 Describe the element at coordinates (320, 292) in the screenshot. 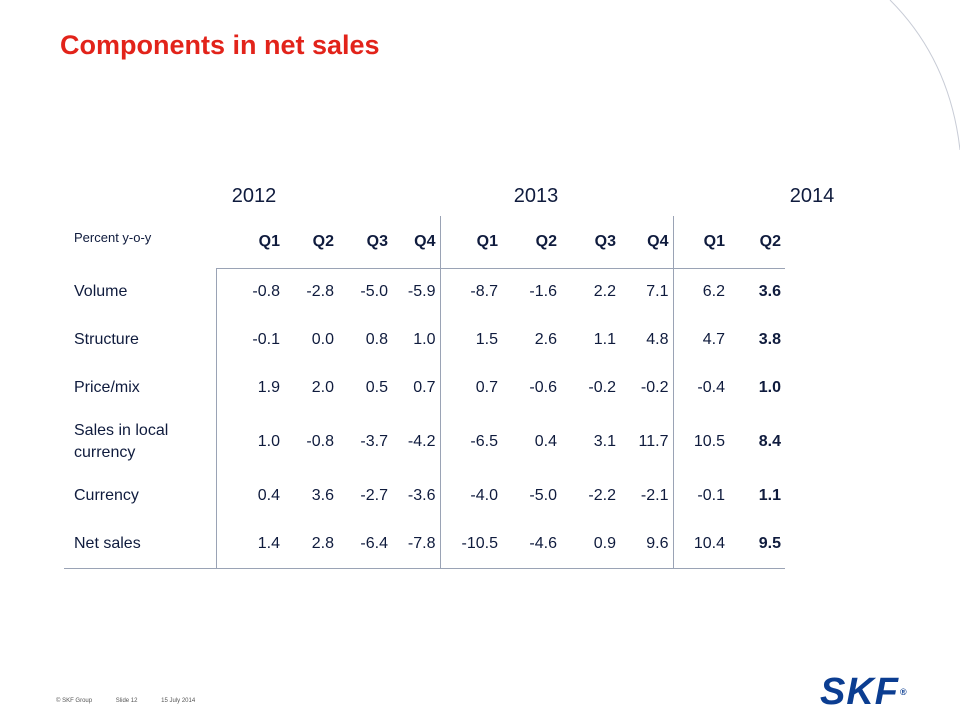

I see `table-cell: -2.8` at that location.